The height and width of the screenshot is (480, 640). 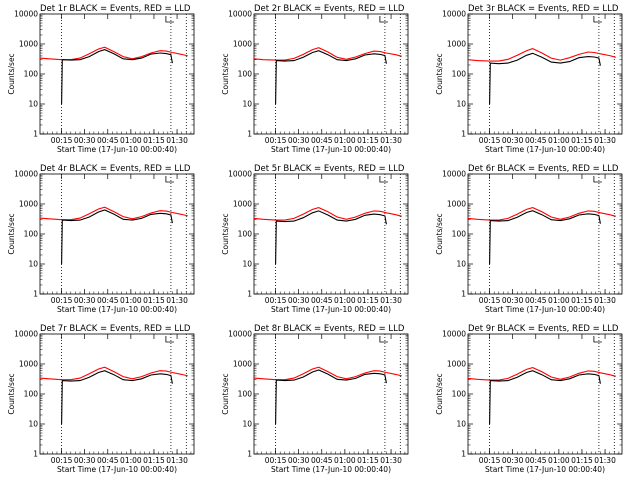 What do you see at coordinates (543, 329) in the screenshot?
I see `panel-title: Det 9r BLACK = Events, RED = LLD` at bounding box center [543, 329].